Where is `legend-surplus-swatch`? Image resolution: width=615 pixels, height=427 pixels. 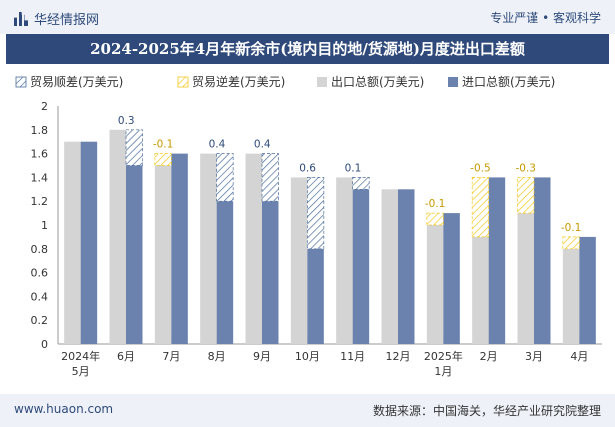
legend-surplus-swatch is located at coordinates (21, 82).